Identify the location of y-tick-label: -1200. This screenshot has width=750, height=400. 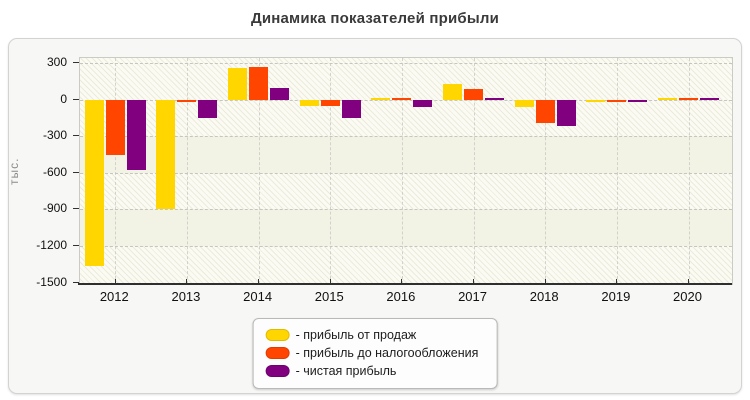
(51, 245).